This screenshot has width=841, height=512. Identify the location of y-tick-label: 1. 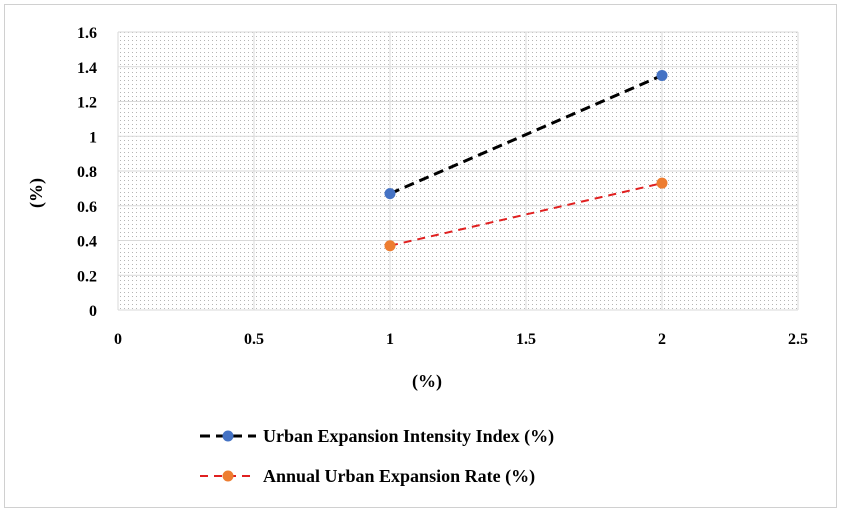
(93, 137).